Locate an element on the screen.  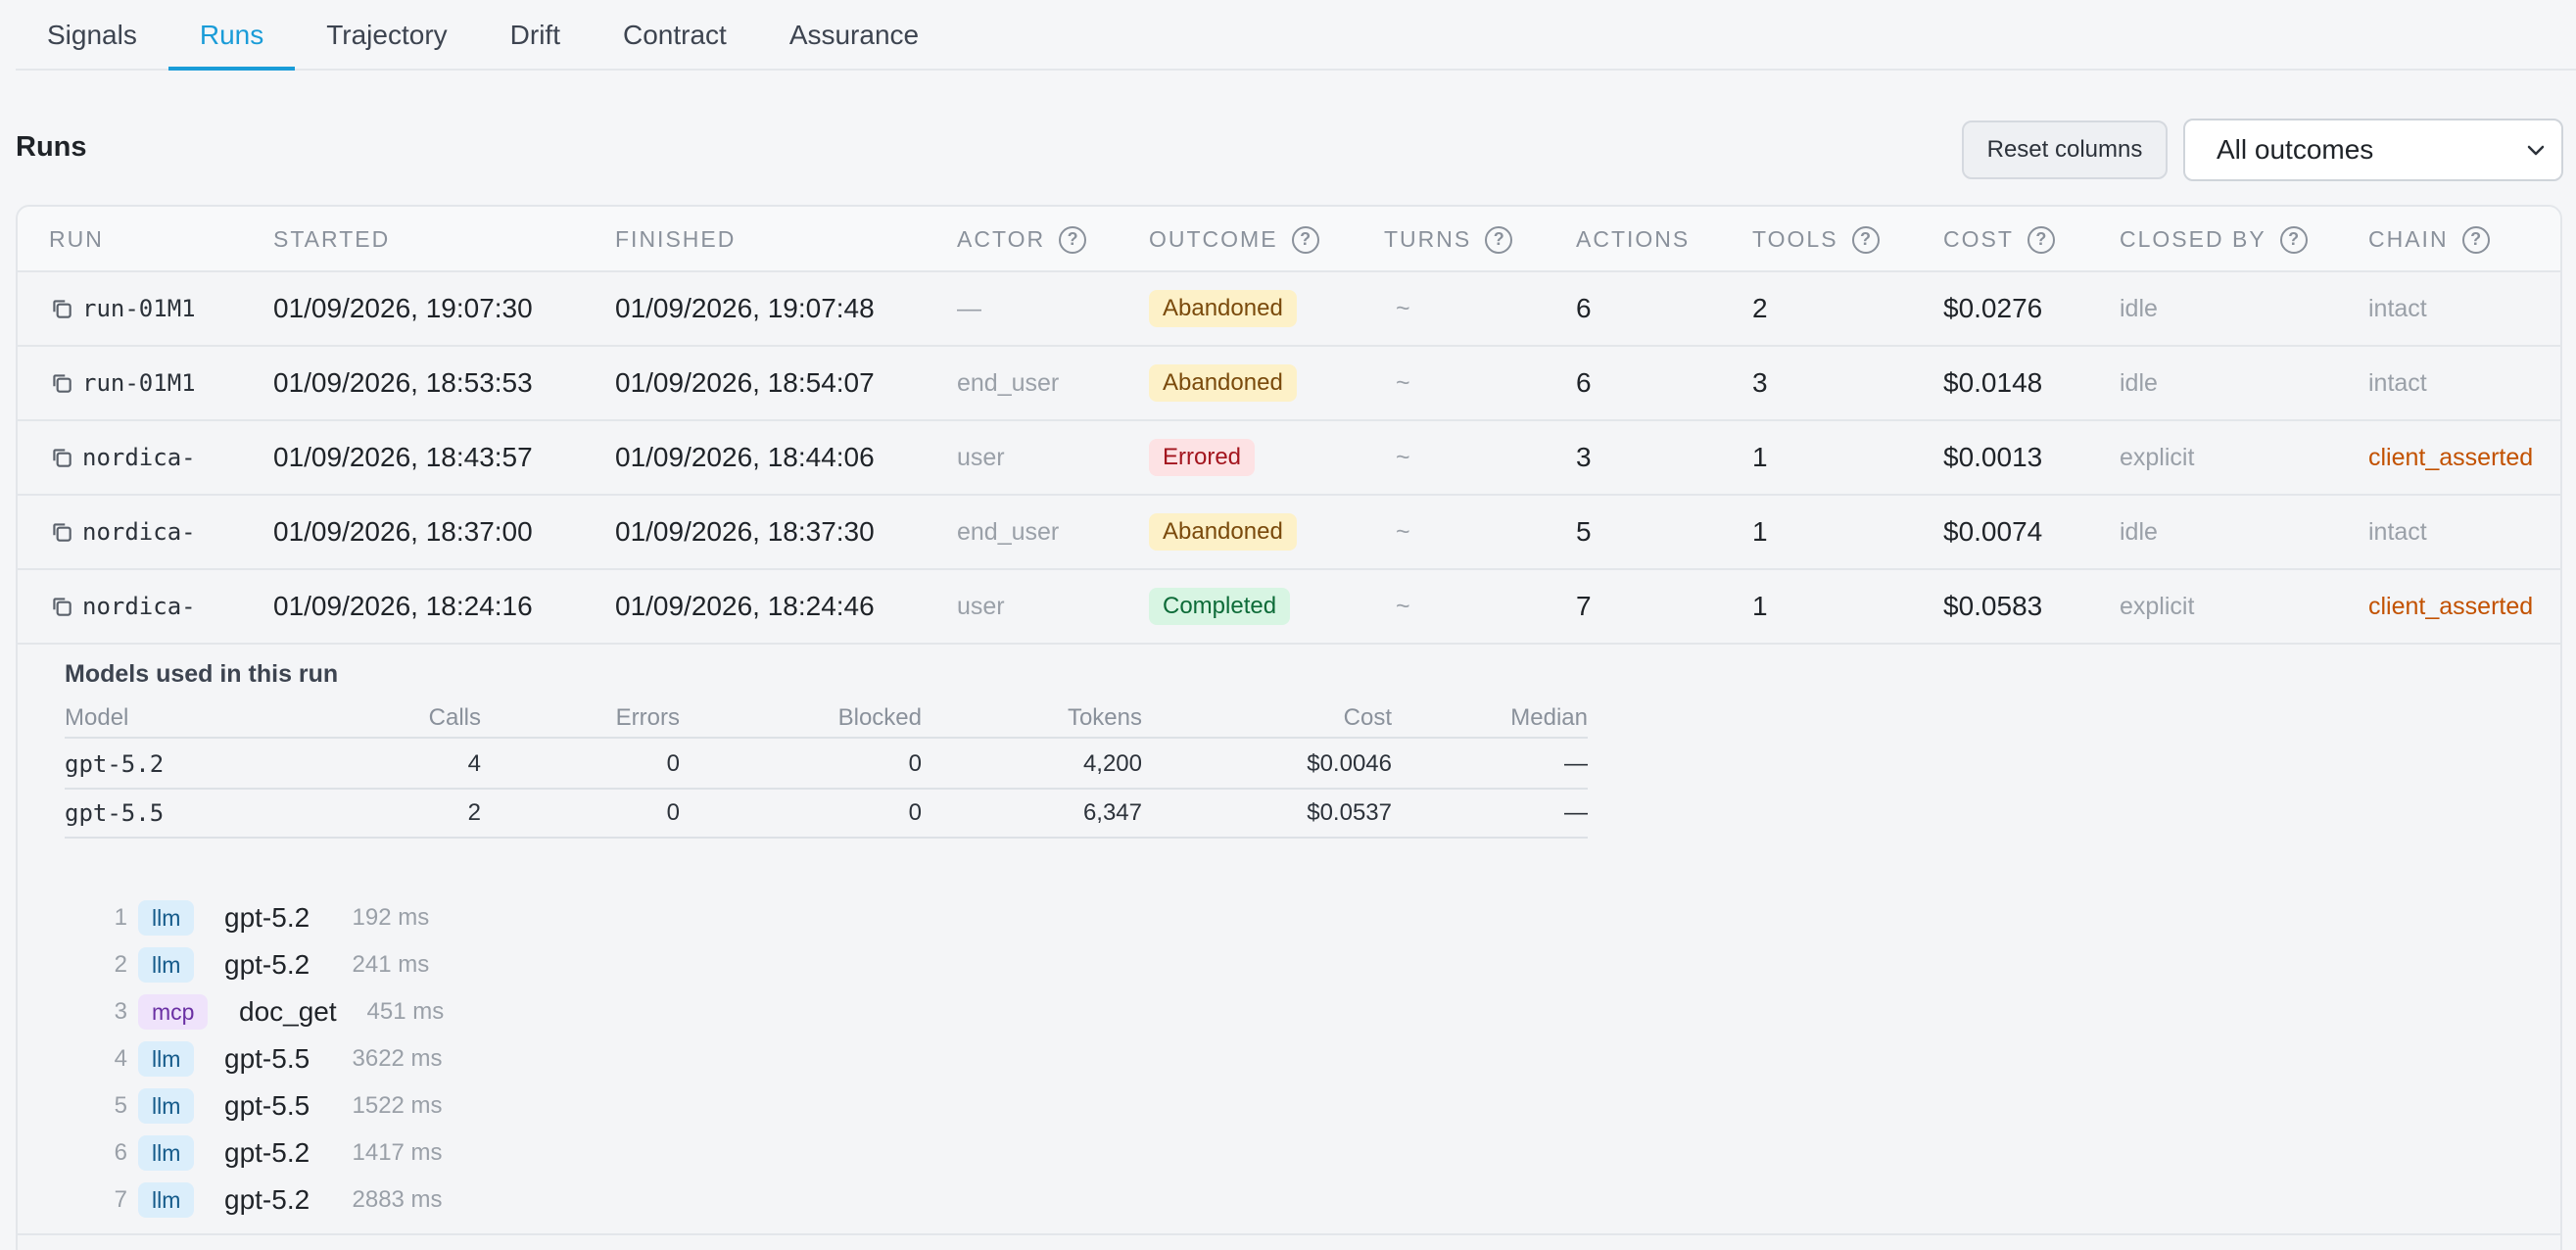
step-name: gpt-5.5 is located at coordinates (267, 1058).